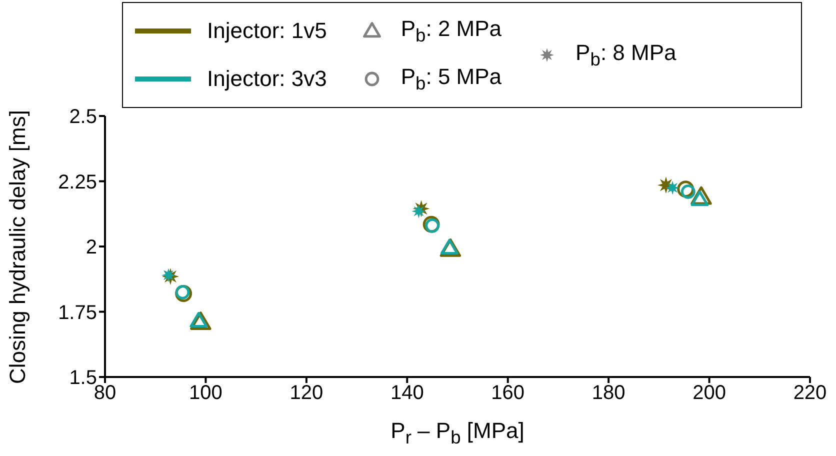 The height and width of the screenshot is (456, 836). What do you see at coordinates (105, 393) in the screenshot?
I see `x-tick-label: 80` at bounding box center [105, 393].